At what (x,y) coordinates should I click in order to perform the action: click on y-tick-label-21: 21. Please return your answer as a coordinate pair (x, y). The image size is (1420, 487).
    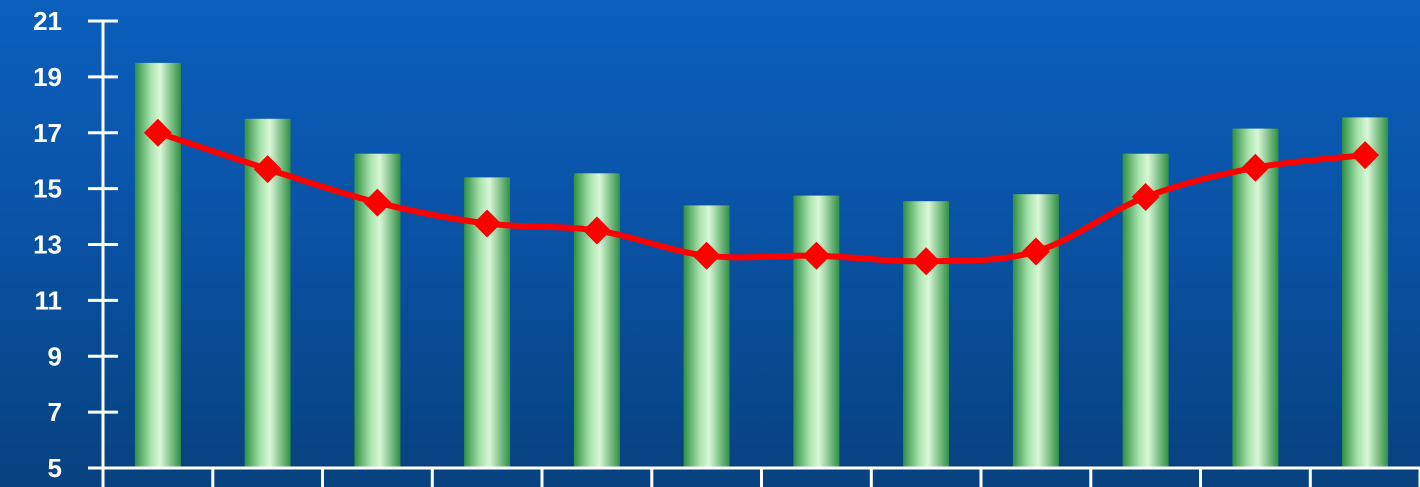
    Looking at the image, I should click on (47, 21).